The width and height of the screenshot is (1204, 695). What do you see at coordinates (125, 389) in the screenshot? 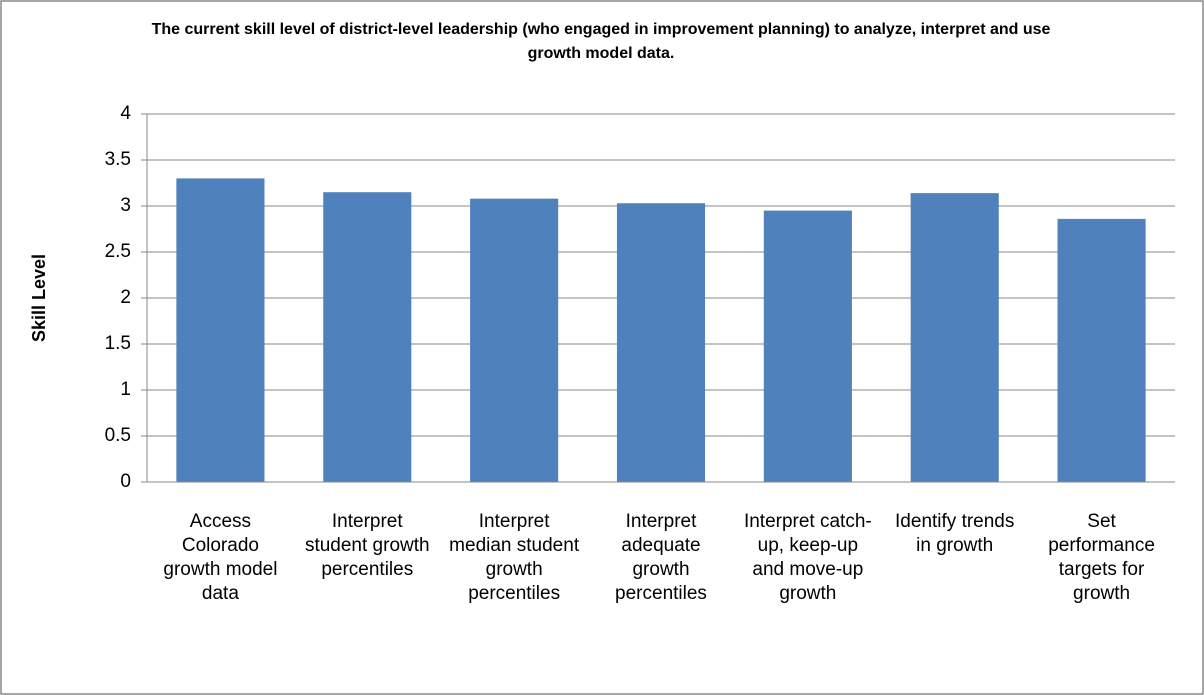
I see `y-tick-label: 1` at bounding box center [125, 389].